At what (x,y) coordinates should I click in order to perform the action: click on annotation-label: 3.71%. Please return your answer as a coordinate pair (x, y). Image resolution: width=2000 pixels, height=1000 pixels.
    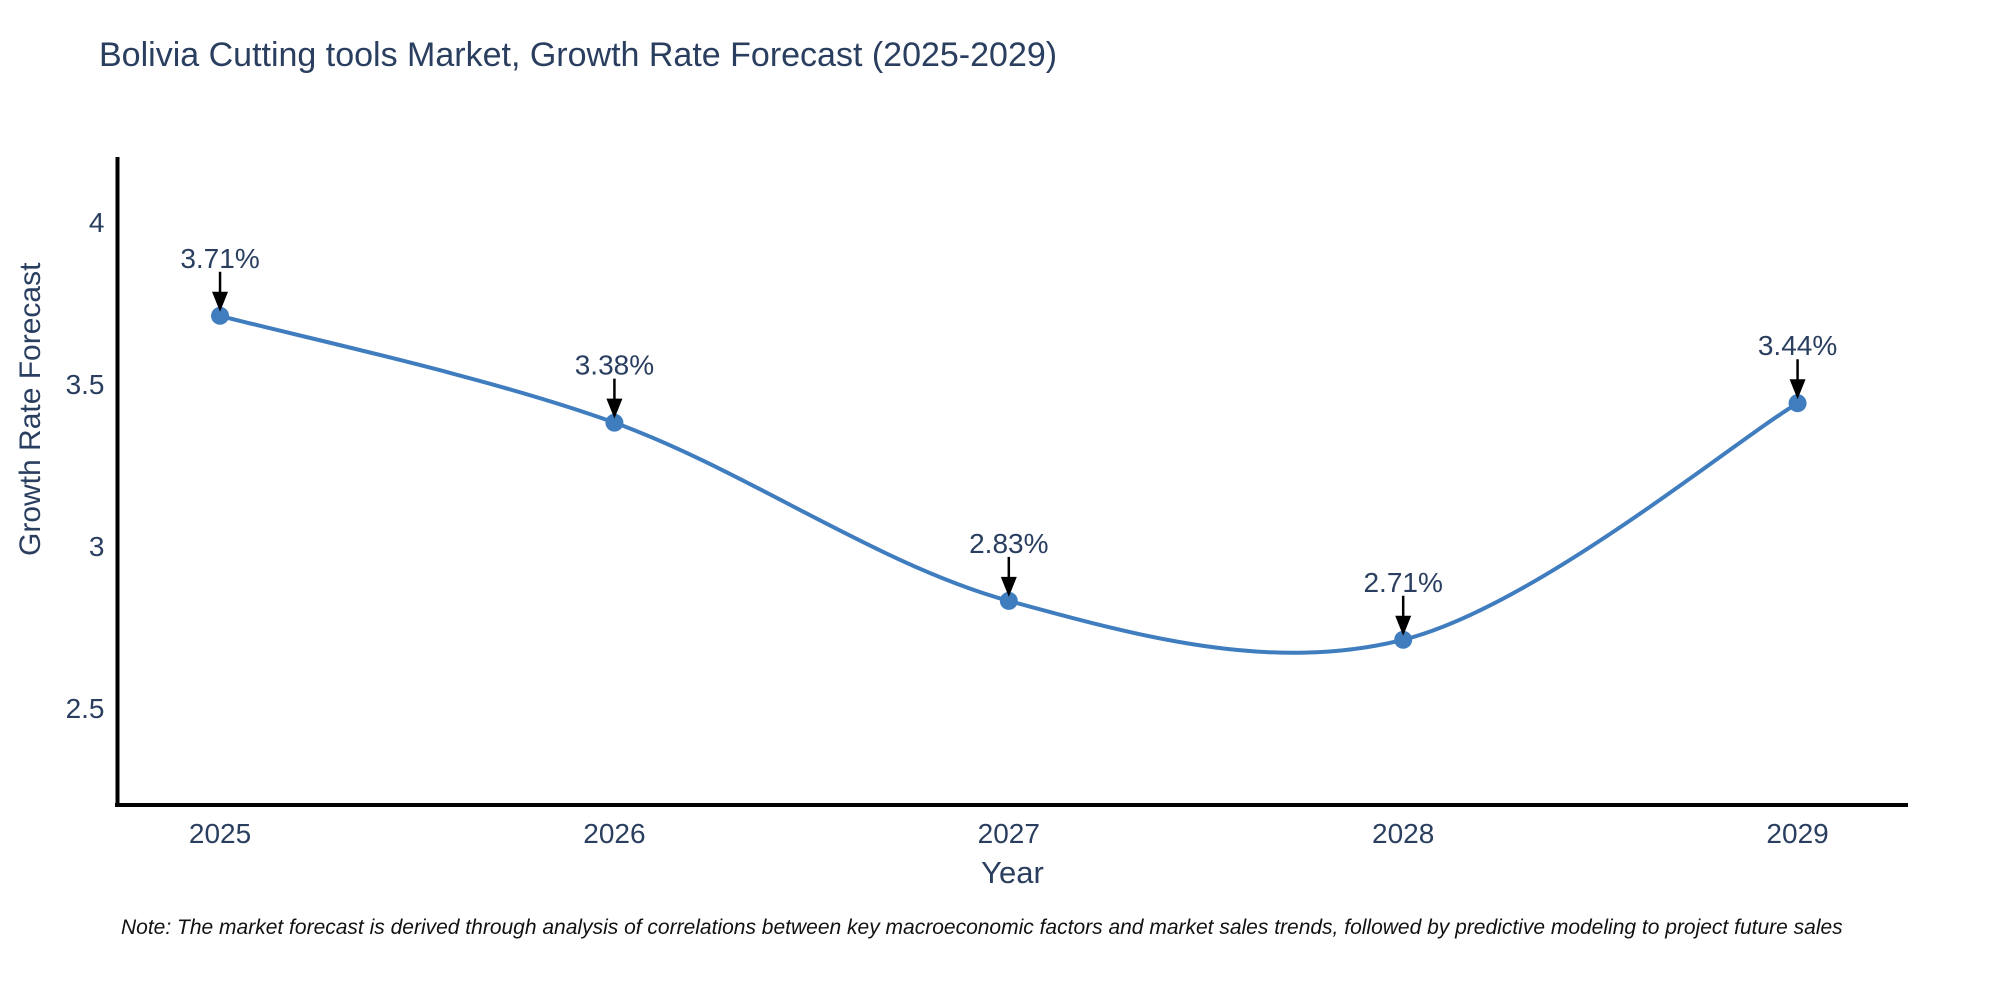
    Looking at the image, I should click on (219, 258).